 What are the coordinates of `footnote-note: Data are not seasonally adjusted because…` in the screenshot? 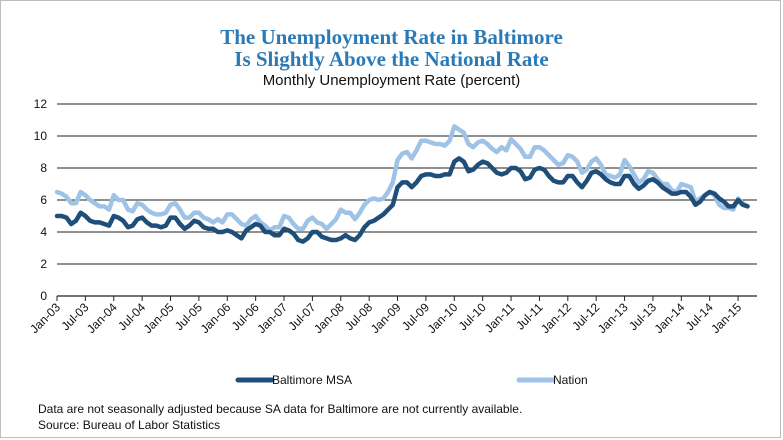 It's located at (280, 409).